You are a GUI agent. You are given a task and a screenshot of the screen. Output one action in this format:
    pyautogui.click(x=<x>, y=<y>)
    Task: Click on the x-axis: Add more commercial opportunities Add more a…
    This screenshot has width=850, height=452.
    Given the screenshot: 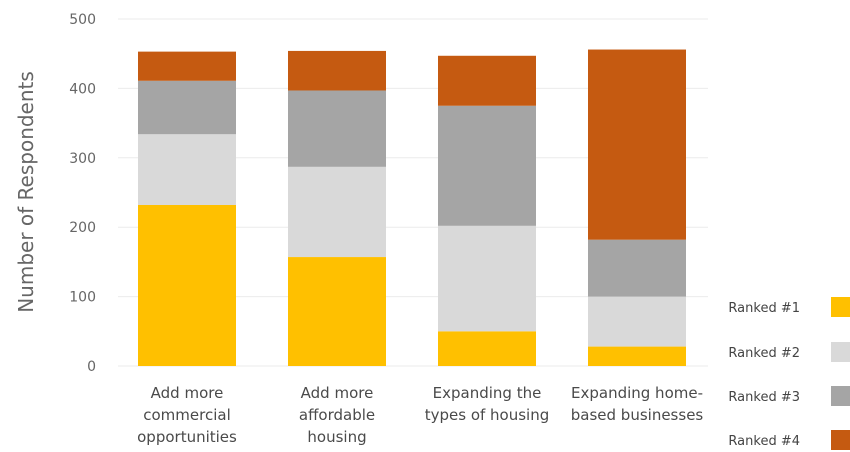 What is the action you would take?
    pyautogui.click(x=420, y=415)
    